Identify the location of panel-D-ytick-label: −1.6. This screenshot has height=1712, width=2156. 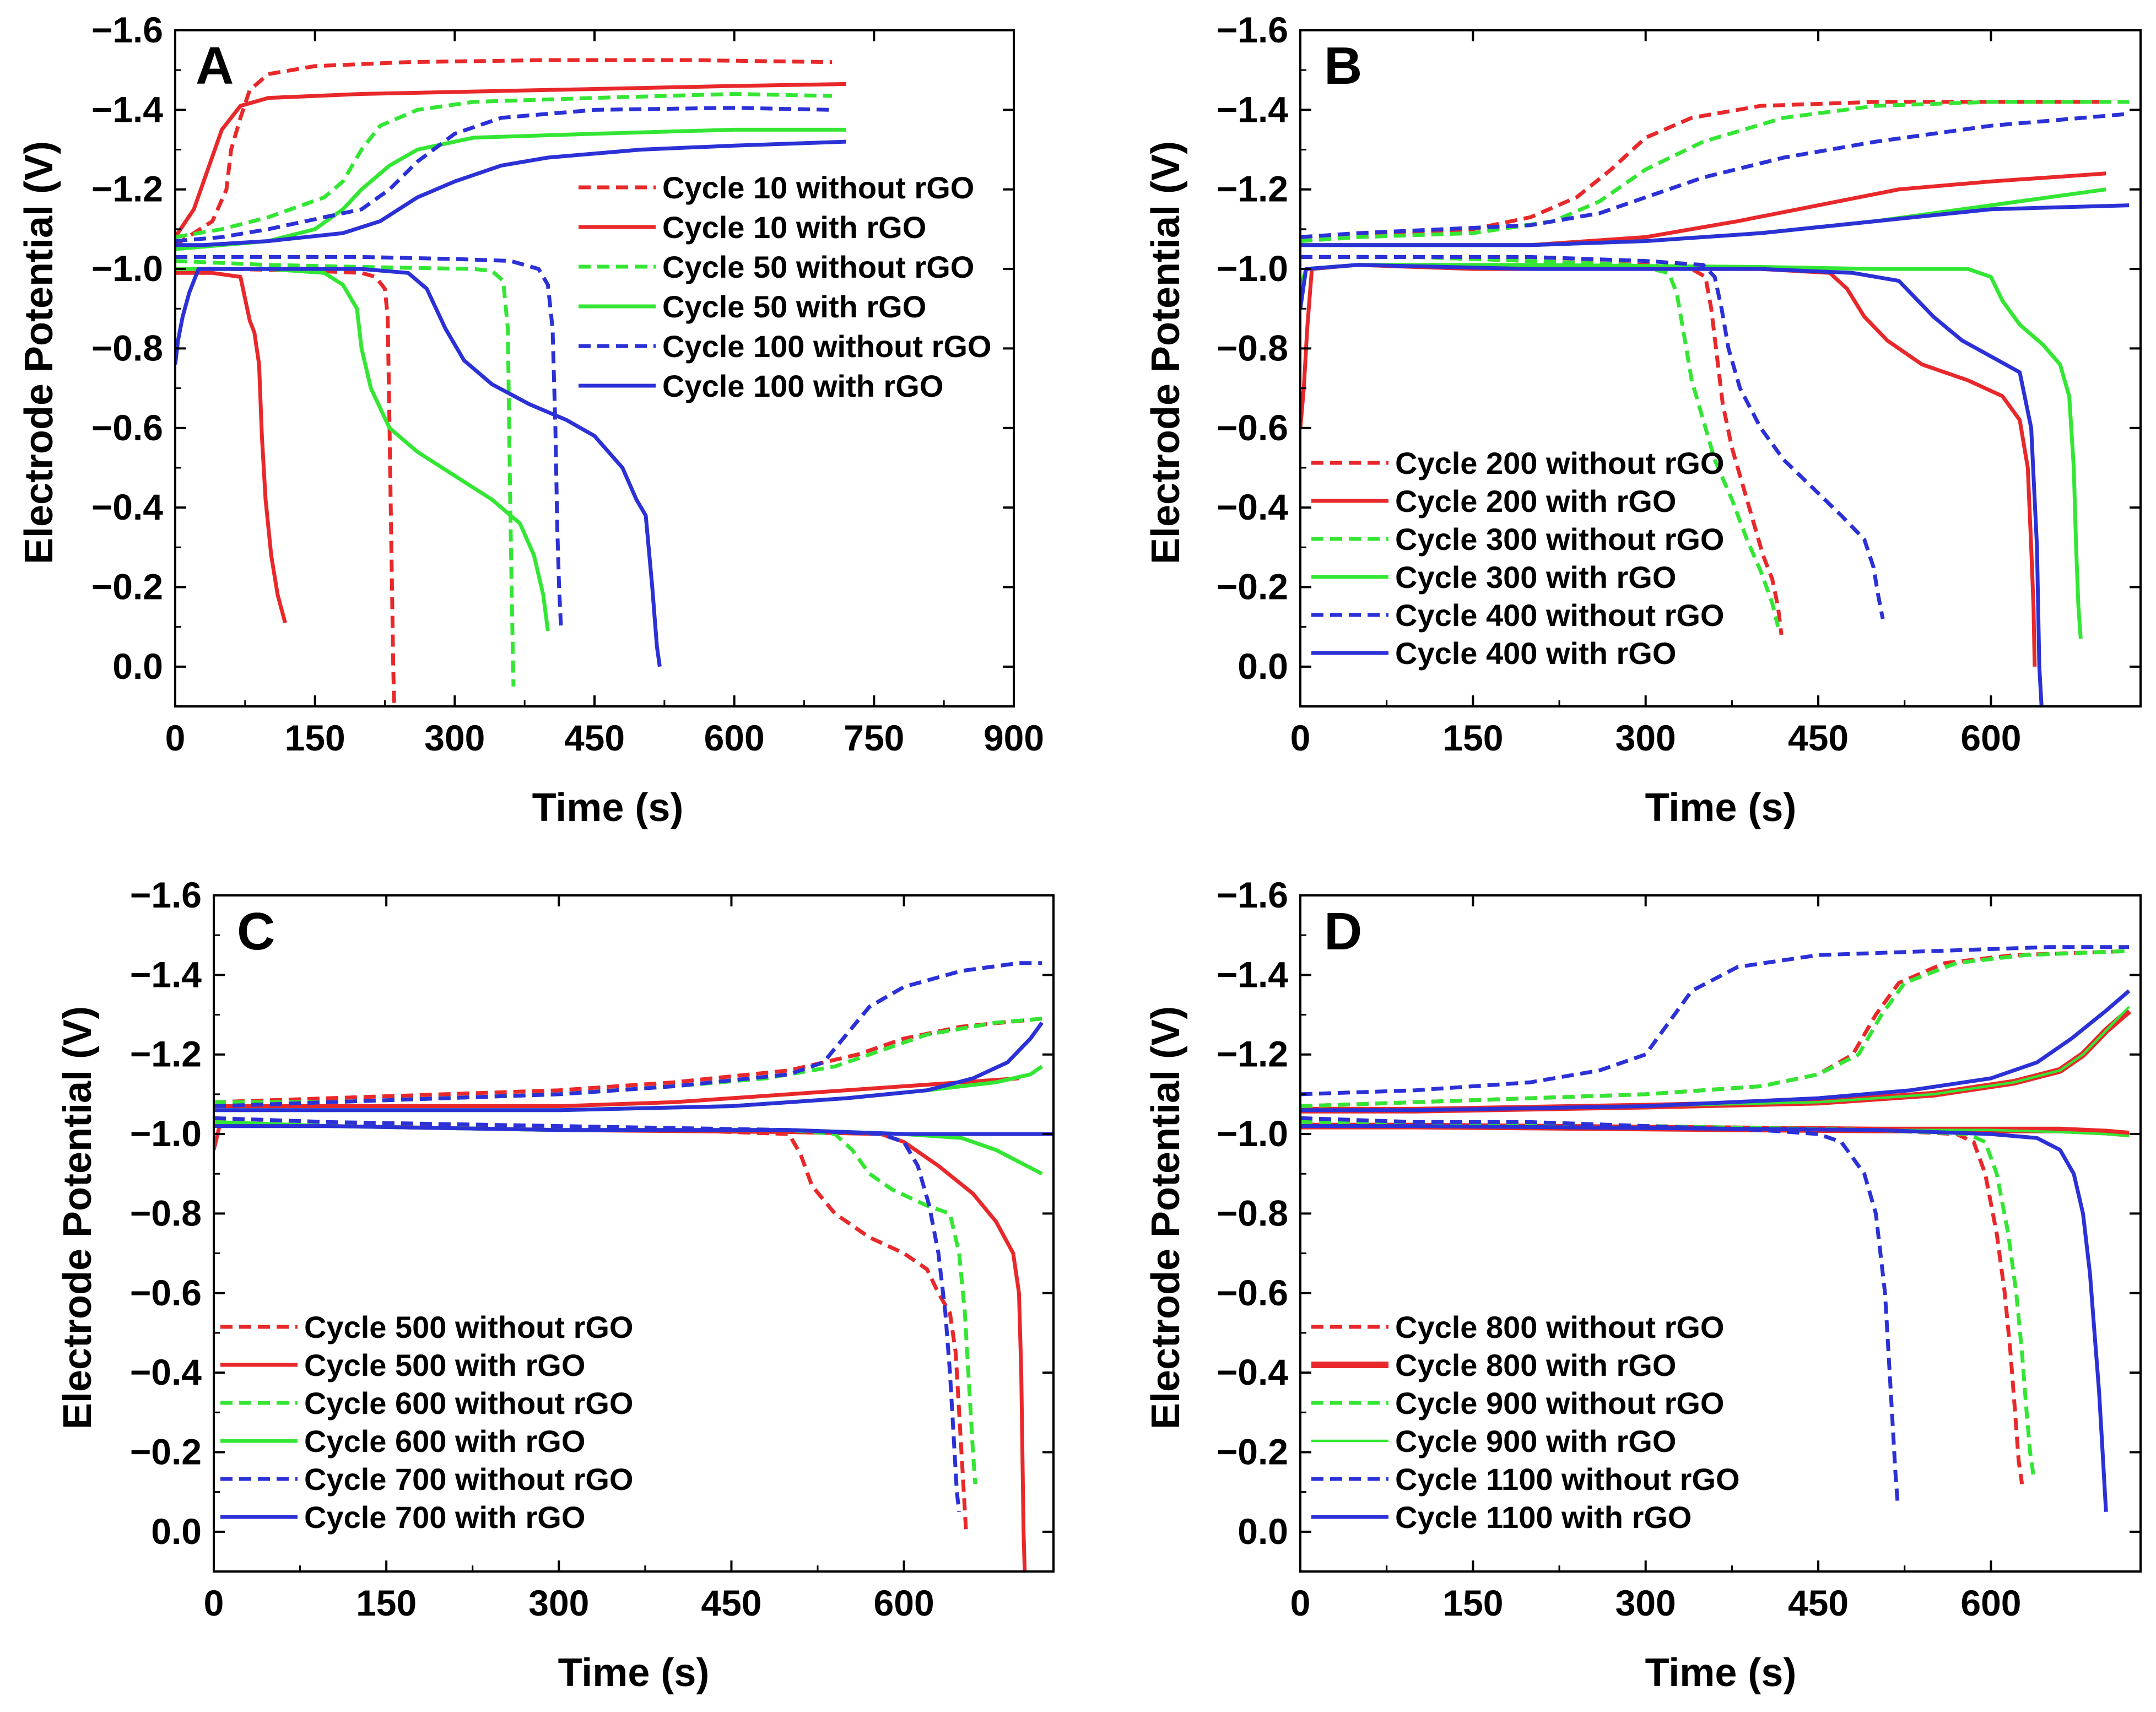
(1252, 894).